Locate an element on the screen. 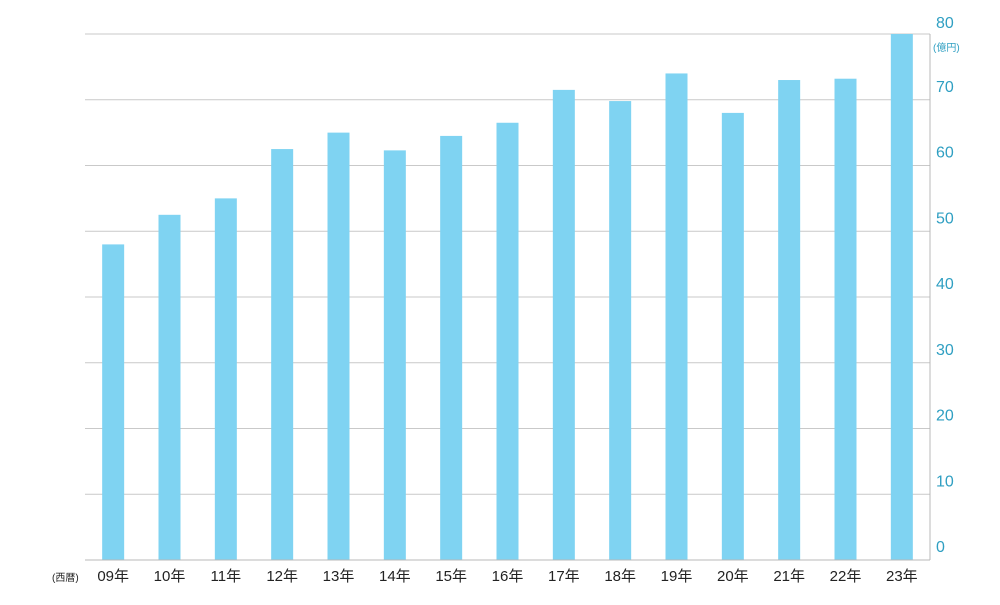 This screenshot has width=1000, height=605. bar-21年 is located at coordinates (789, 320).